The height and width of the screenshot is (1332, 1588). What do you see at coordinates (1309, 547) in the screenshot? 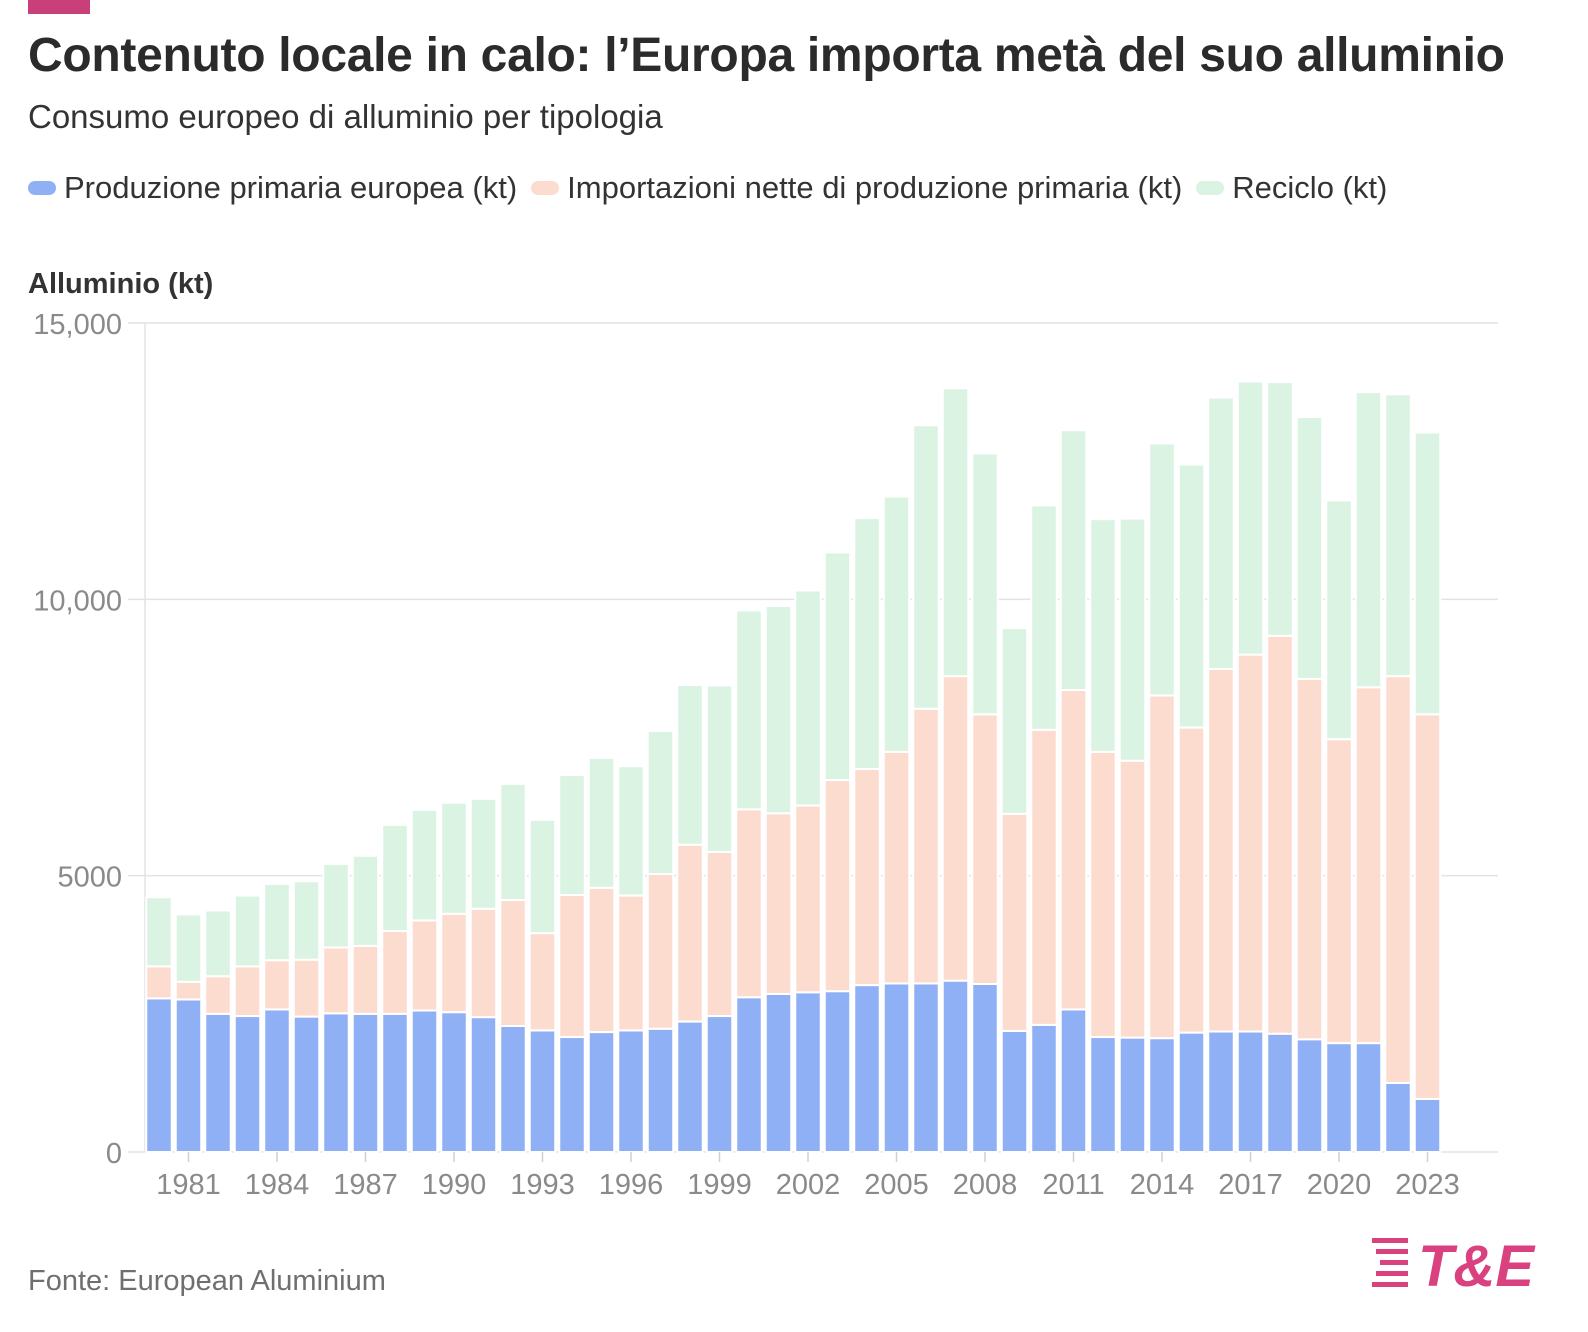
I see `bar-segment-2019-s2` at bounding box center [1309, 547].